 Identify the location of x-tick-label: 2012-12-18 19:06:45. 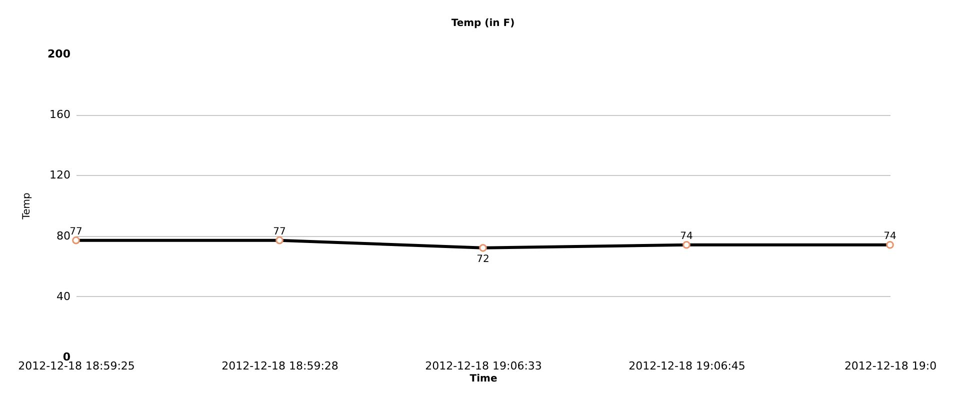
(687, 366).